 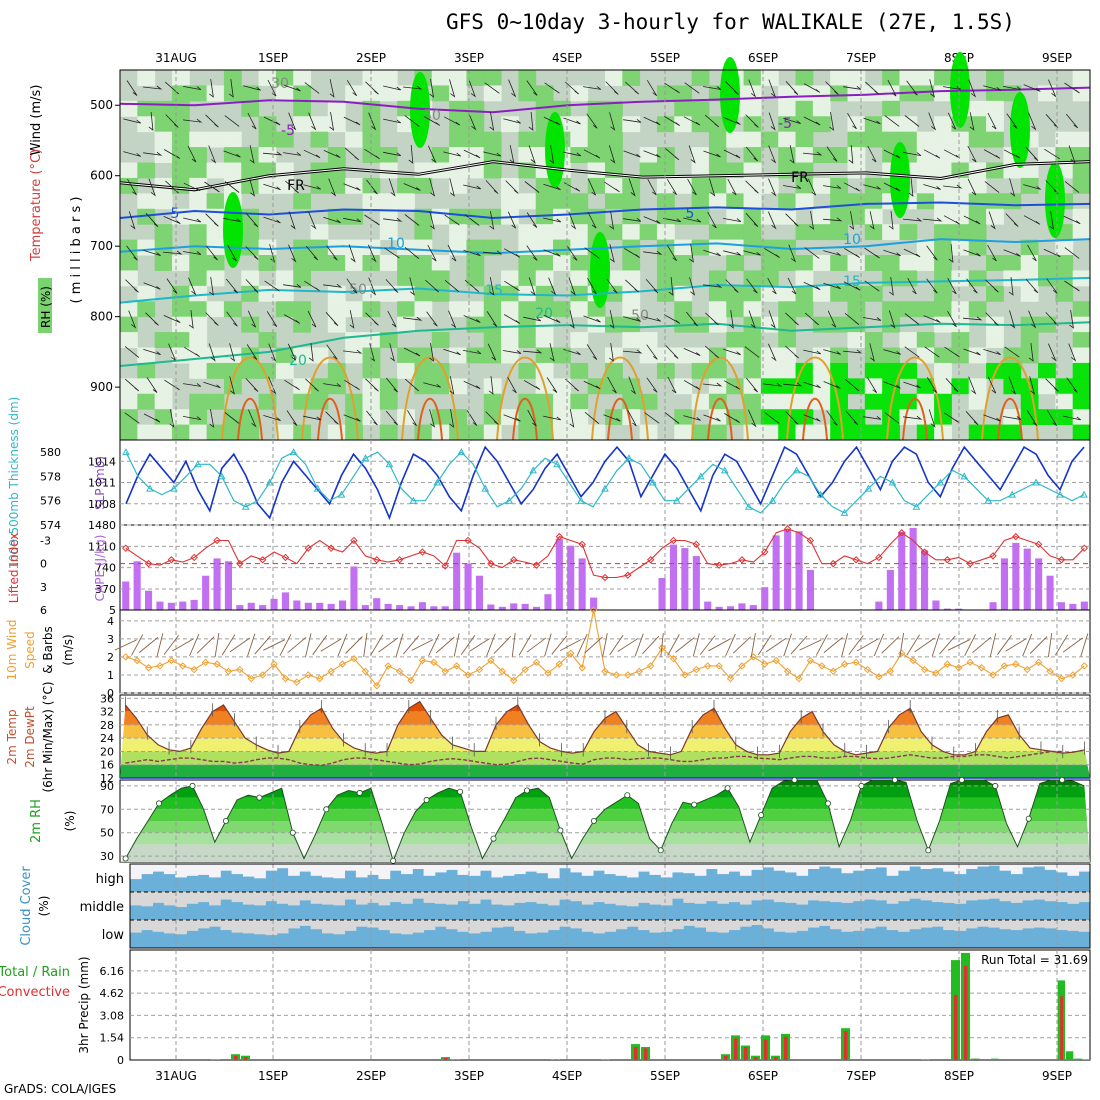 What do you see at coordinates (1034, 960) in the screenshot?
I see `run-total-label: Run Total = 31.69` at bounding box center [1034, 960].